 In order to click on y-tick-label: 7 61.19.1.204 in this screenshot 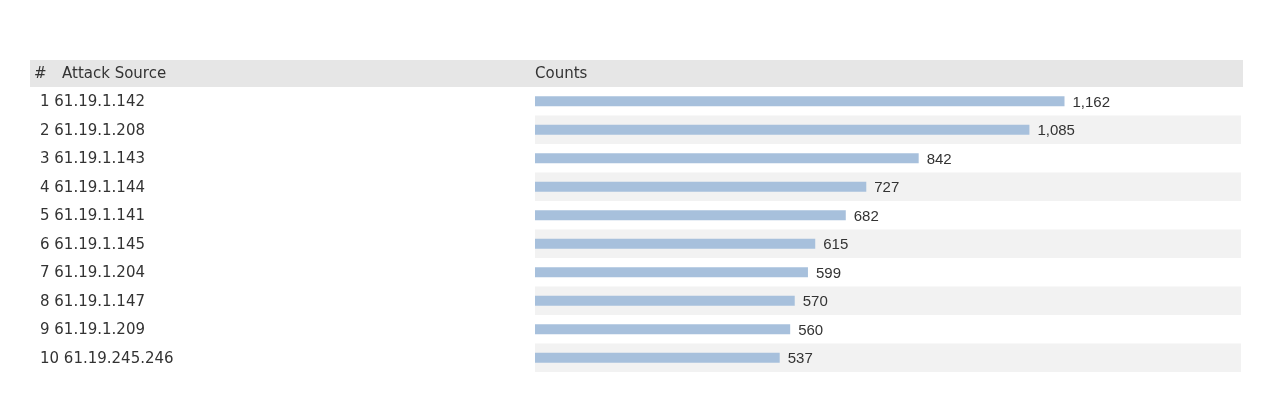, I will do `click(92, 272)`.